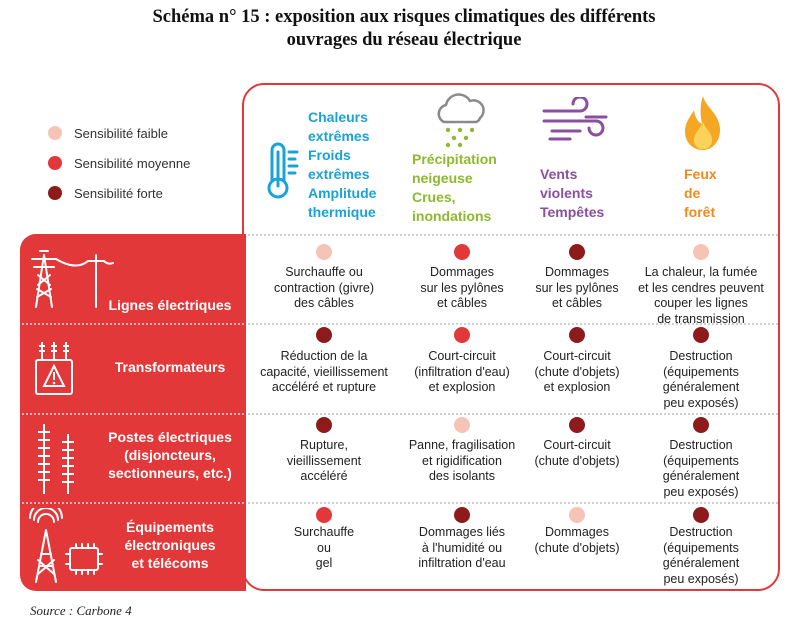 The height and width of the screenshot is (628, 808). Describe the element at coordinates (575, 119) in the screenshot. I see `wind-icon` at that location.